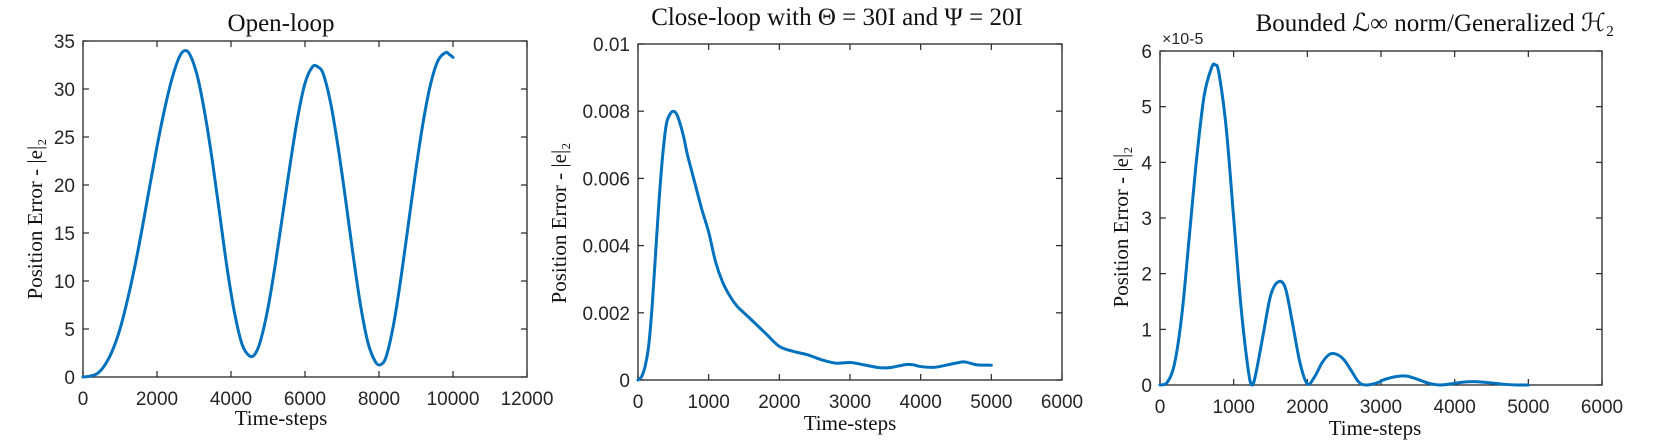 This screenshot has height=440, width=1661. I want to click on y-tick-label: 20, so click(64, 186).